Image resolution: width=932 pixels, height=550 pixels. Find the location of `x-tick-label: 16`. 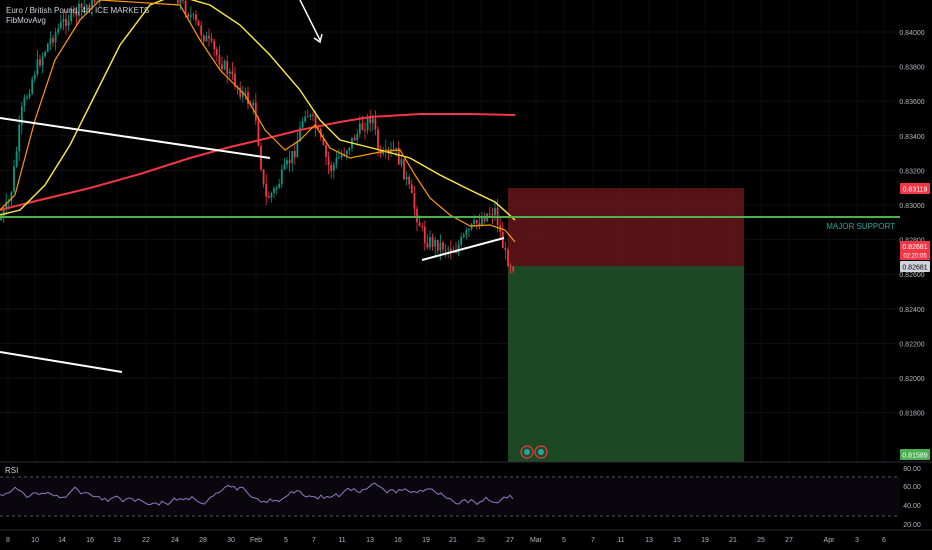

x-tick-label: 16 is located at coordinates (398, 540).